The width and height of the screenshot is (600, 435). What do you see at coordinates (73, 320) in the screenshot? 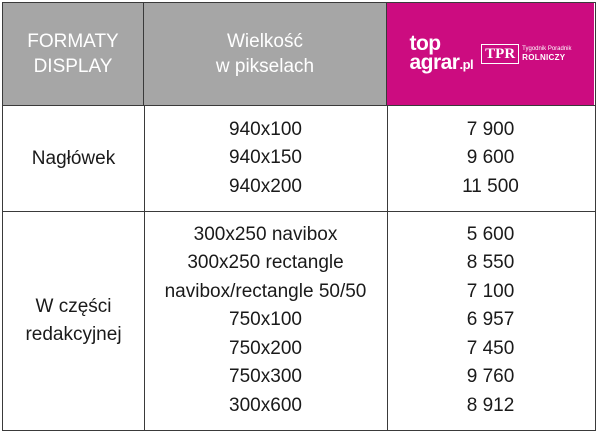
I see `row-label: W części redakcyjnej` at bounding box center [73, 320].